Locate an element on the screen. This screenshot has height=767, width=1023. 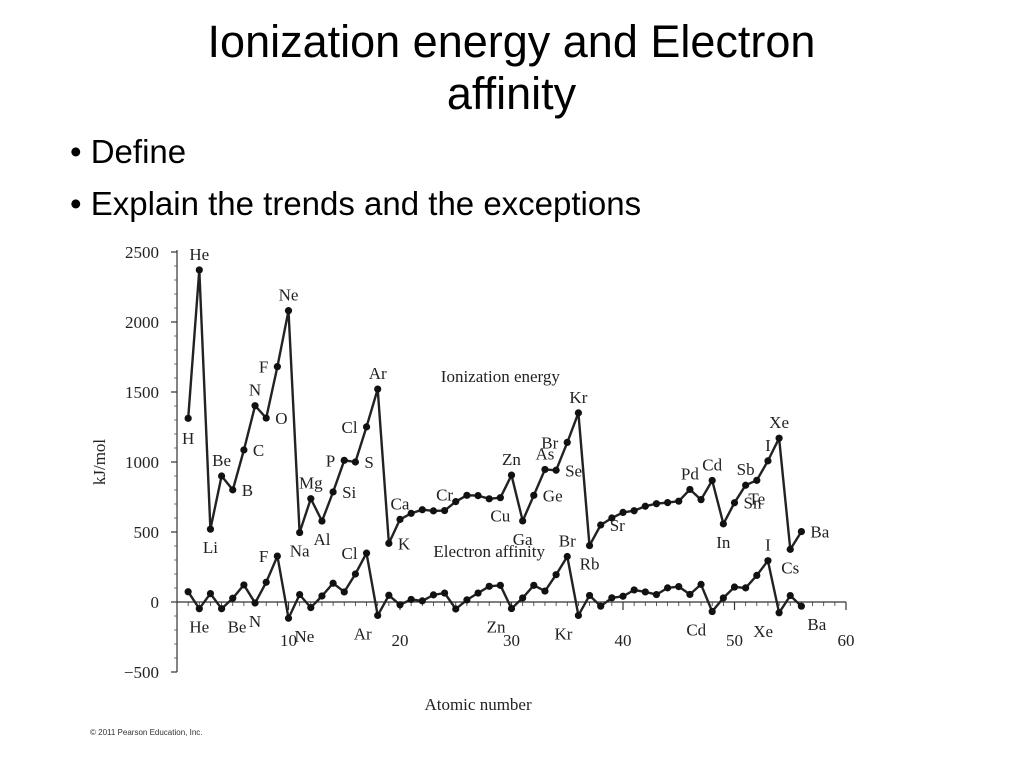
bullet-item-define: • Define is located at coordinates (128, 151).